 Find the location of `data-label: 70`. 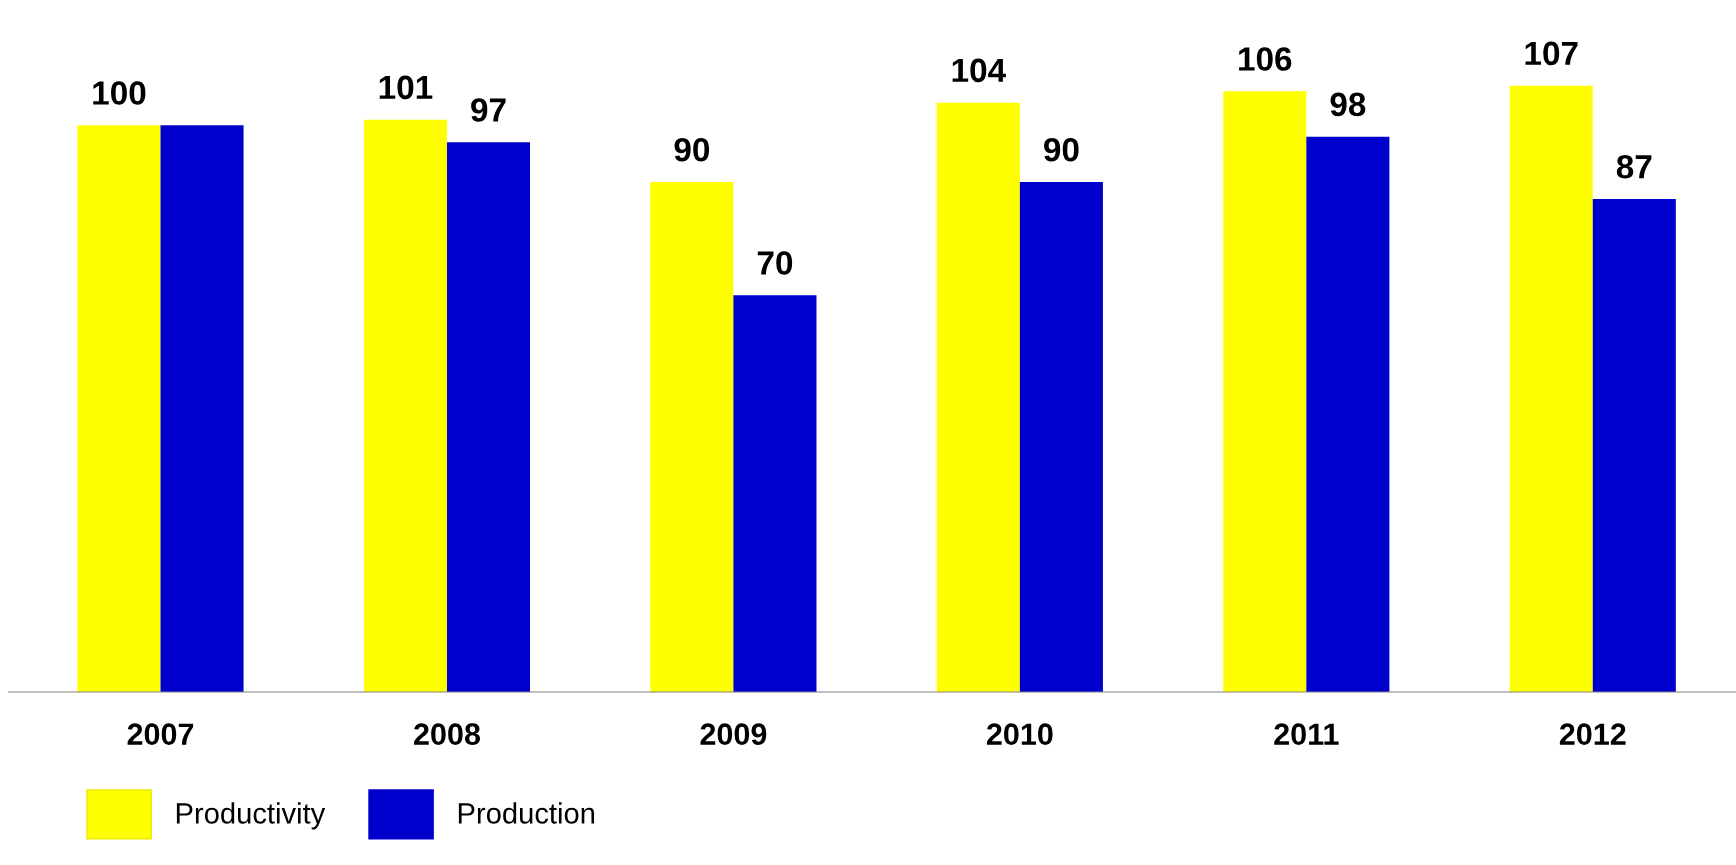

data-label: 70 is located at coordinates (775, 263).